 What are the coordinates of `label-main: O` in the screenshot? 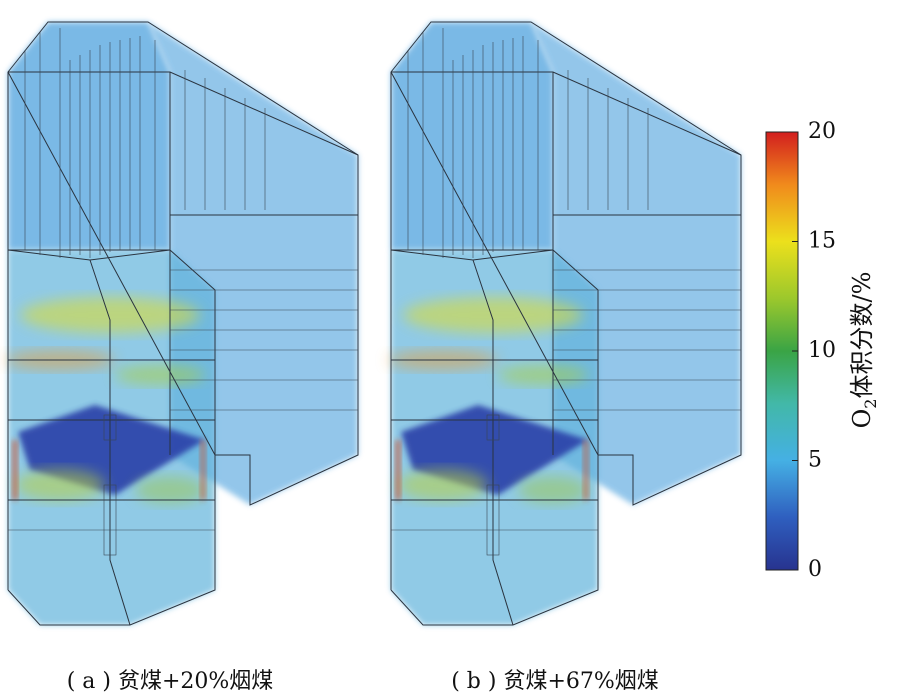 It's located at (862, 419).